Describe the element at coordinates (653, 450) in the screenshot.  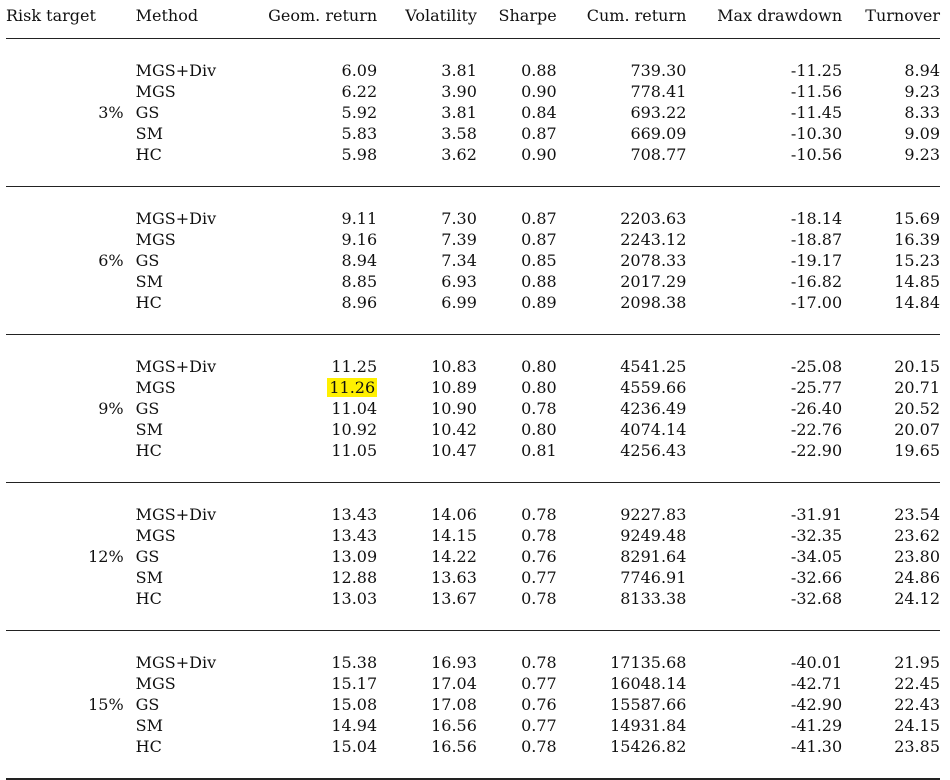
I see `cell-cum-return: 4256.43` at that location.